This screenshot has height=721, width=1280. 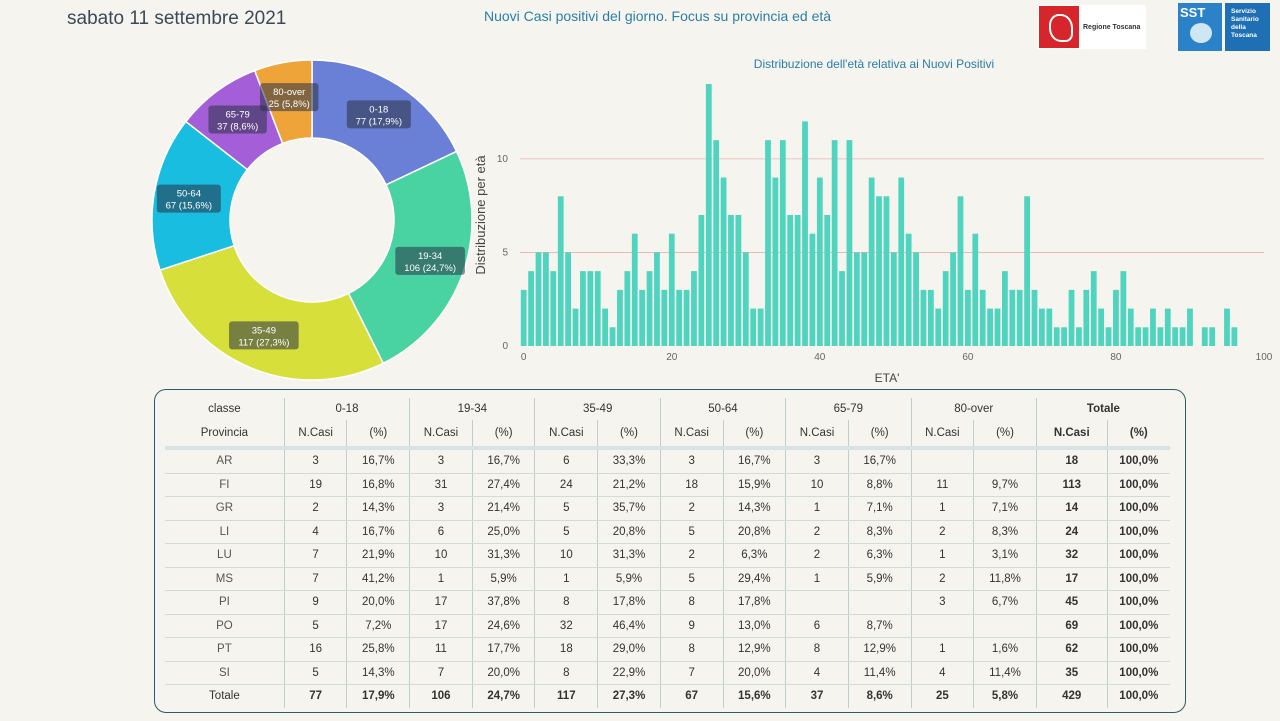 I want to click on table-cell: 21,2%, so click(x=629, y=485).